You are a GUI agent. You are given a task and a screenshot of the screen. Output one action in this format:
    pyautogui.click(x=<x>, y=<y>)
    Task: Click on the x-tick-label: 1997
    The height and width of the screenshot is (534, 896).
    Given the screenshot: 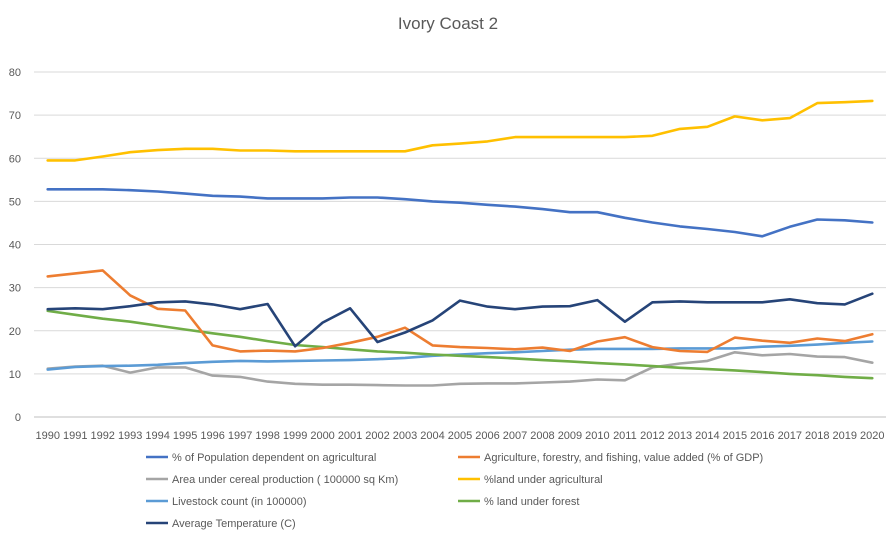 What is the action you would take?
    pyautogui.click(x=240, y=436)
    